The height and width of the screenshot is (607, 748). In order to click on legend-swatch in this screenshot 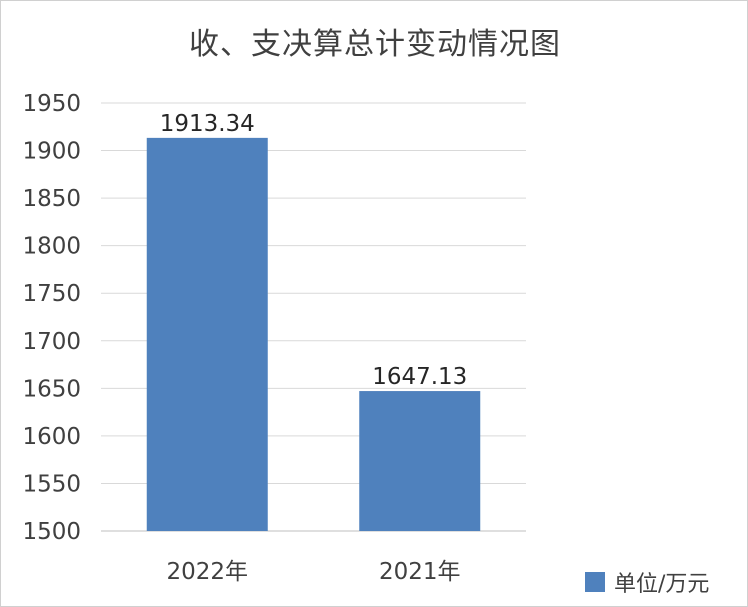, I will do `click(595, 582)`.